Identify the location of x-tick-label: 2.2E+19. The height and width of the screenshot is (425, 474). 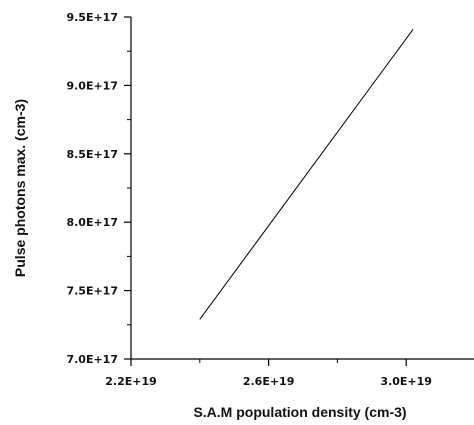
(131, 381).